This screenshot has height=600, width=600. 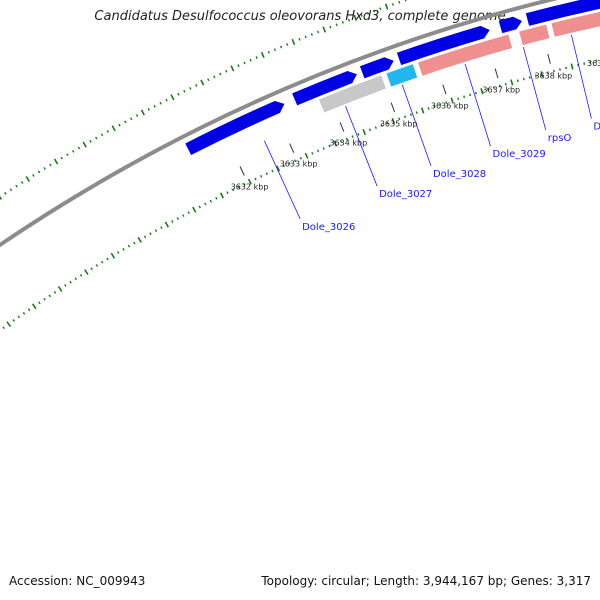 I want to click on tick-label: 3633 kbp, so click(x=299, y=164).